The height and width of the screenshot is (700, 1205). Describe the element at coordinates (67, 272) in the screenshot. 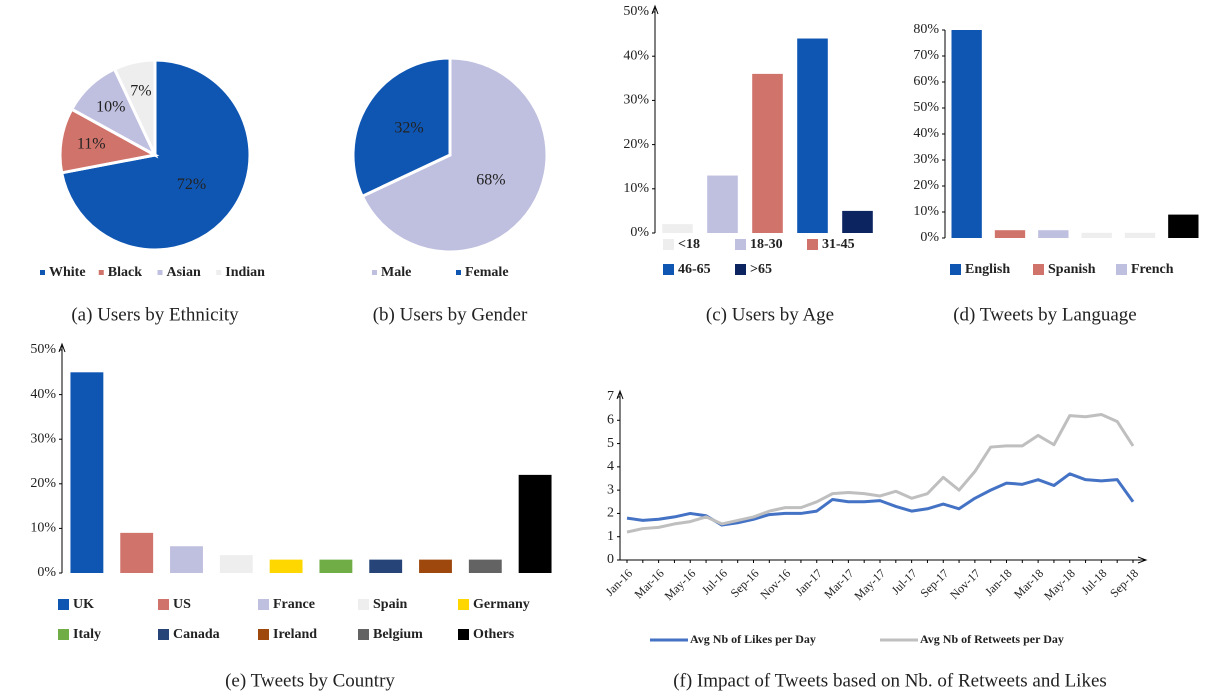

I see `legend-label: White` at that location.